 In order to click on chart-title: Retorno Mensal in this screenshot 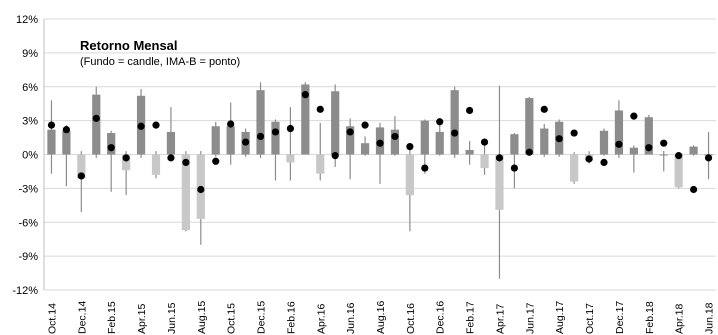, I will do `click(129, 45)`.